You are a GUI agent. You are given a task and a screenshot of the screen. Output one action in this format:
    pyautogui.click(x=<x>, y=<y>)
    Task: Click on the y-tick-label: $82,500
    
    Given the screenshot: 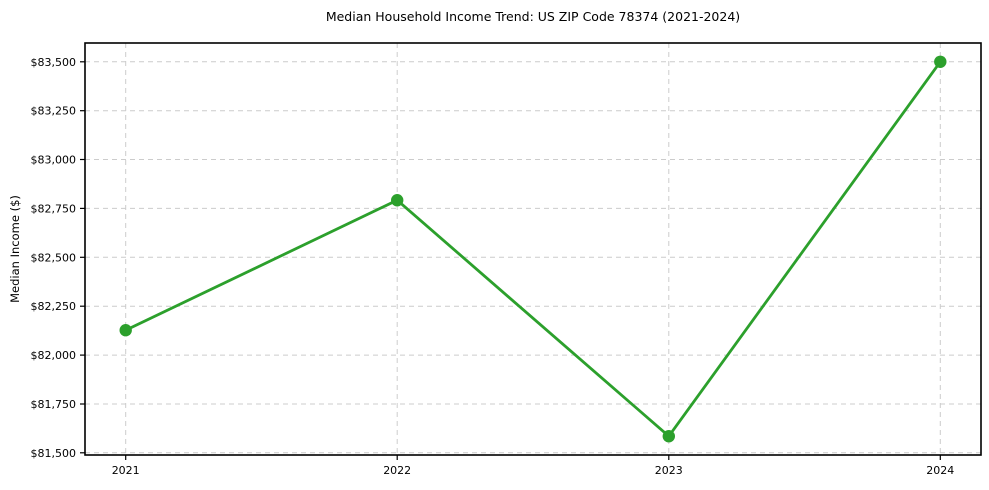 What is the action you would take?
    pyautogui.click(x=54, y=257)
    